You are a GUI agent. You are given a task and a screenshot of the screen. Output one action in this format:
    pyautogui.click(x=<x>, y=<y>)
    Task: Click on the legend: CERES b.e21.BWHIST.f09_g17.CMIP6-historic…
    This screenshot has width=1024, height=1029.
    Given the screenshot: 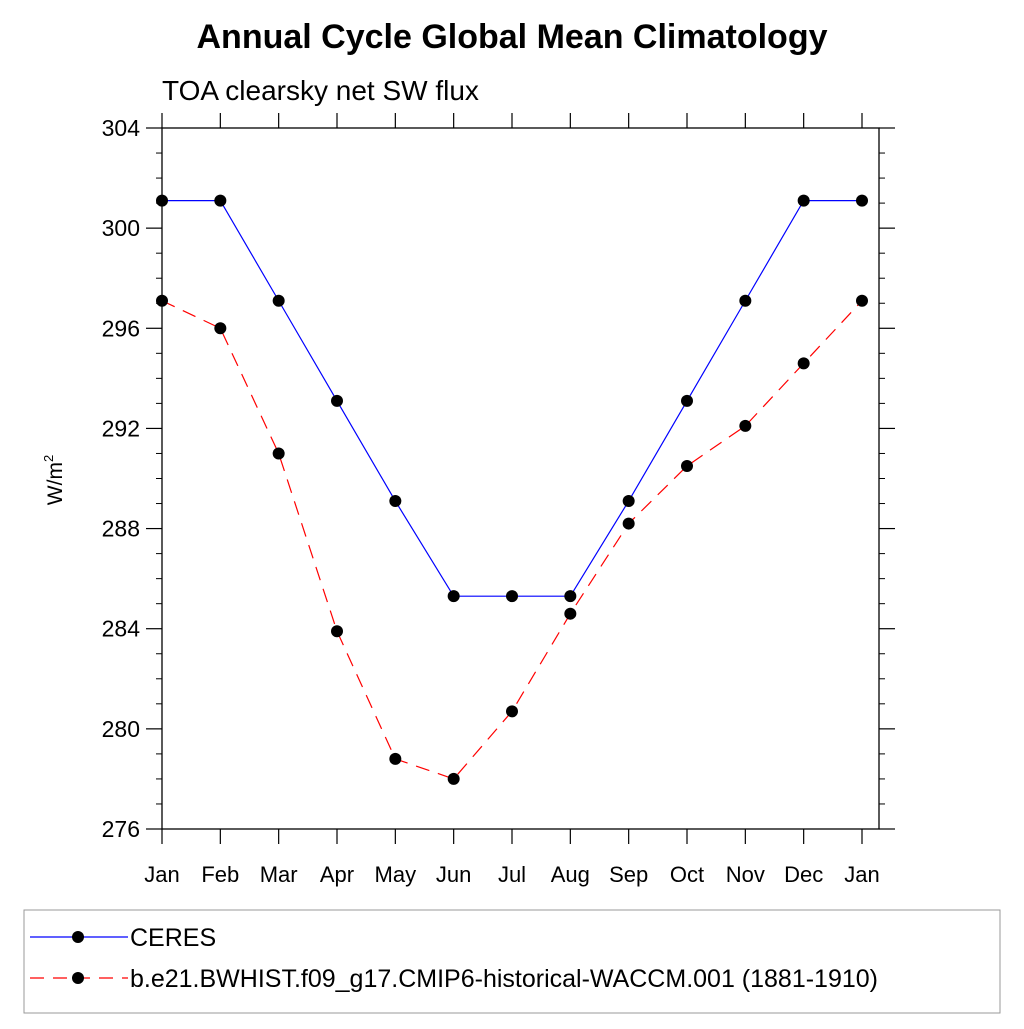 What is the action you would take?
    pyautogui.click(x=454, y=958)
    